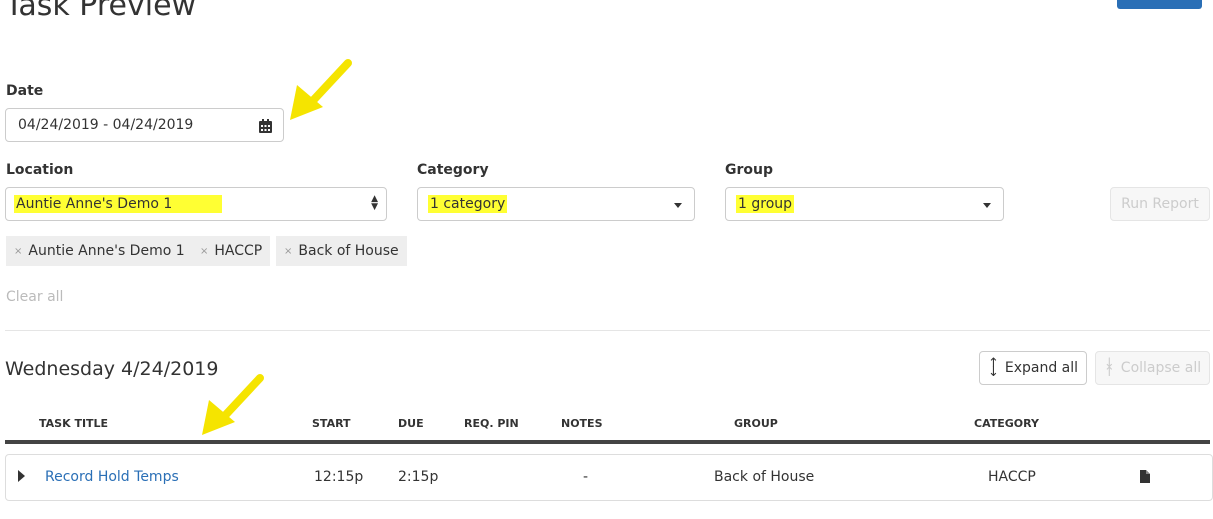 This screenshot has height=519, width=1213. I want to click on category-value: 1 category, so click(468, 204).